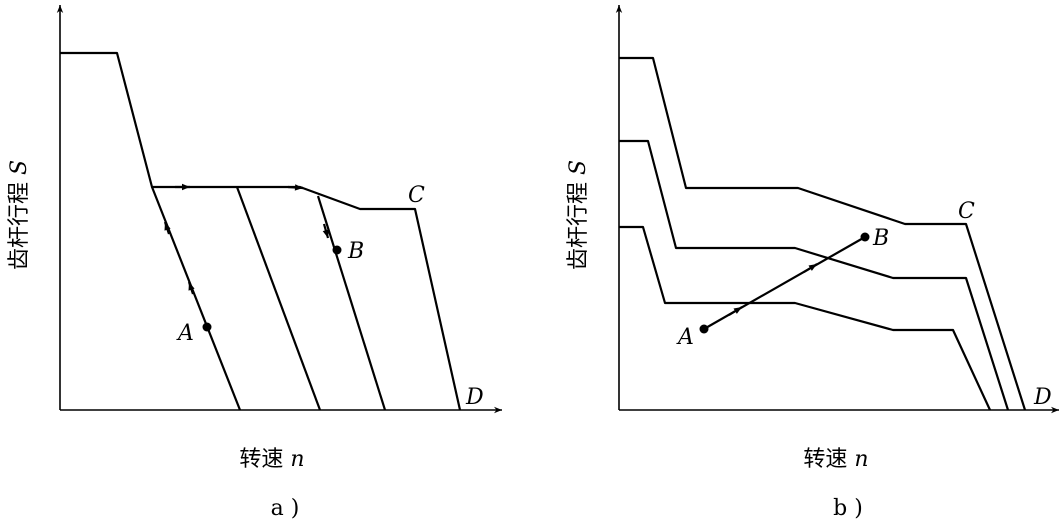 The height and width of the screenshot is (523, 1062). Describe the element at coordinates (805, 318) in the screenshot. I see `limit-curve` at that location.